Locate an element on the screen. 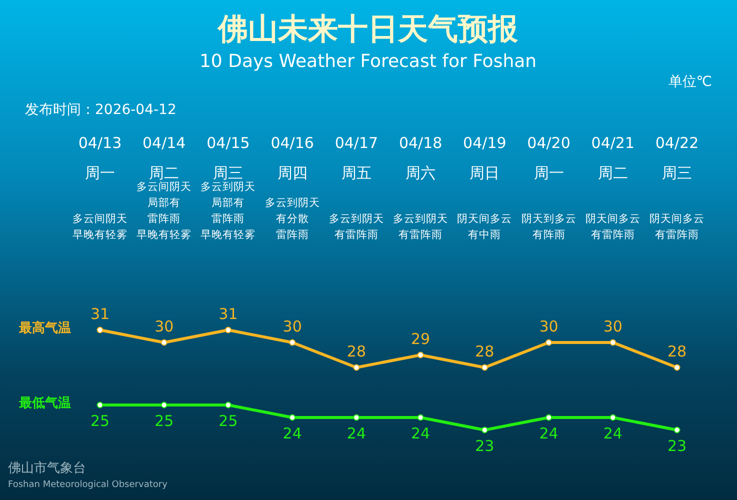  text: 有中雨 is located at coordinates (485, 234).